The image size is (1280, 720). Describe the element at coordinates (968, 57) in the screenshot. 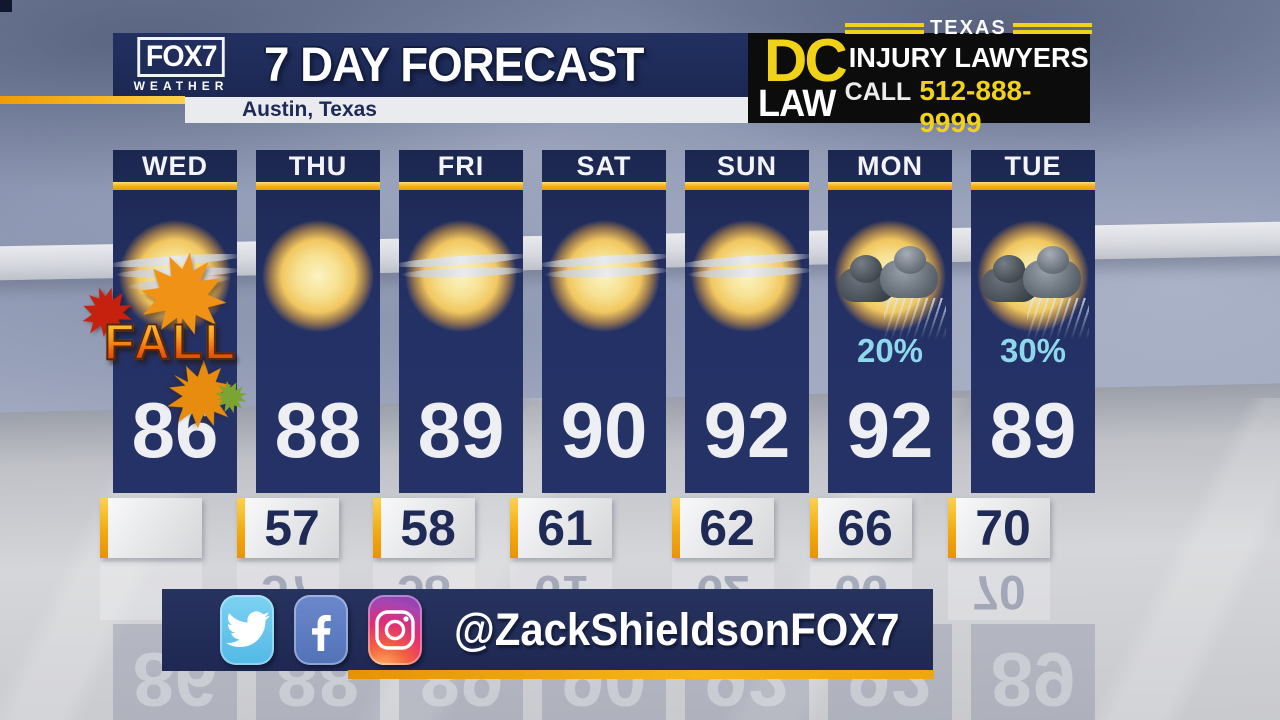

I see `sponsor-line1: INJURY LAWYERS` at that location.